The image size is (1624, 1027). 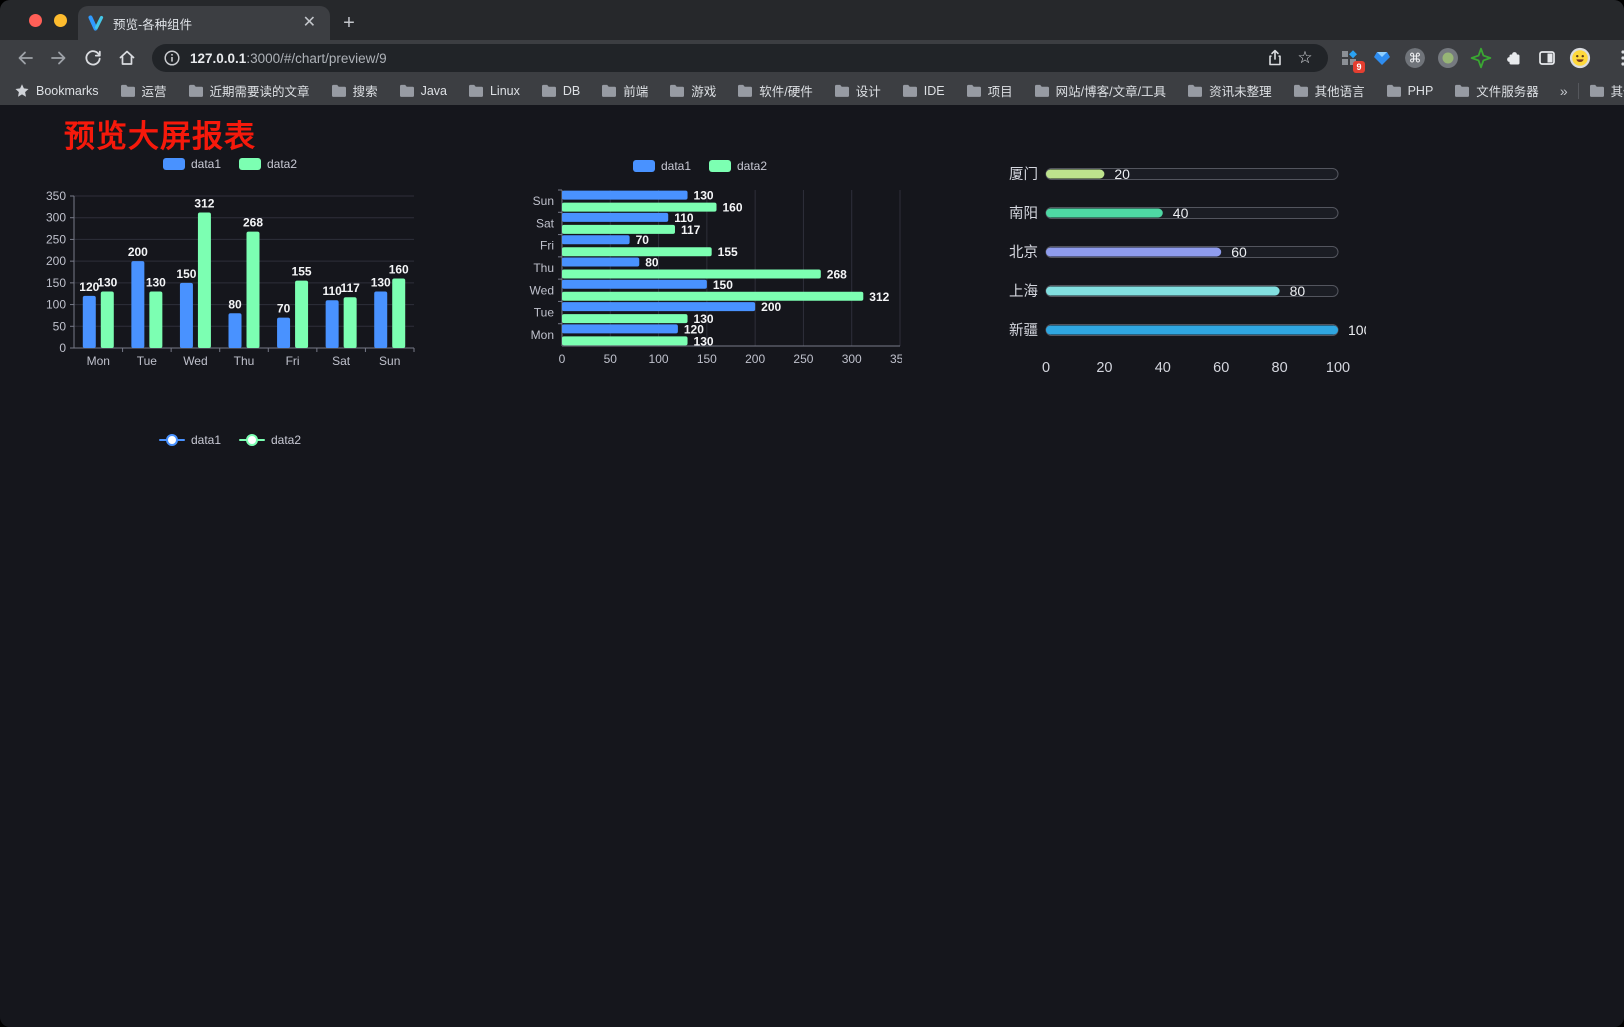 What do you see at coordinates (423, 91) in the screenshot?
I see `bookmark-folder: Java` at bounding box center [423, 91].